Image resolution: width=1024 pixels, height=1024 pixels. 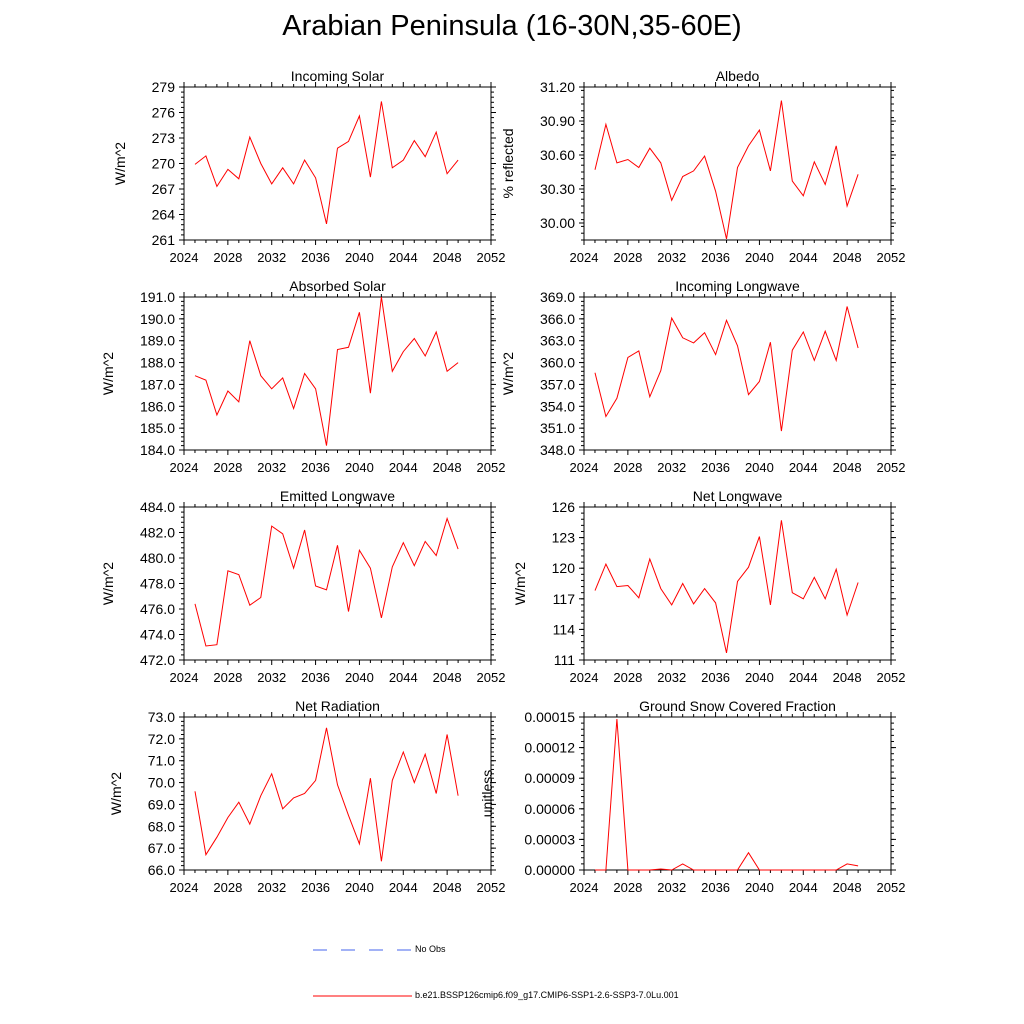 What do you see at coordinates (161, 826) in the screenshot?
I see `y-tick-label: 68.0` at bounding box center [161, 826].